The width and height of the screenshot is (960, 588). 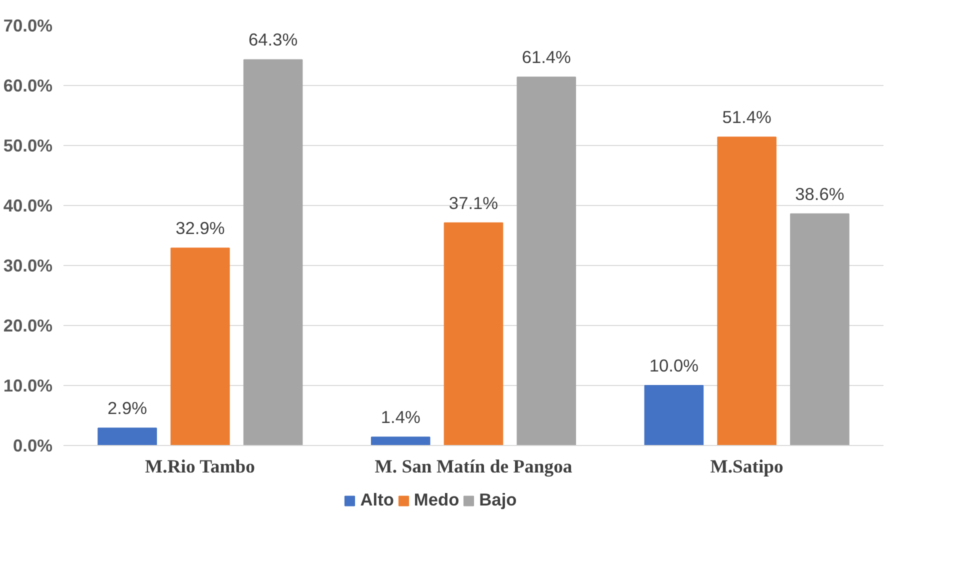 I want to click on data-label: 61.4%, so click(x=546, y=57).